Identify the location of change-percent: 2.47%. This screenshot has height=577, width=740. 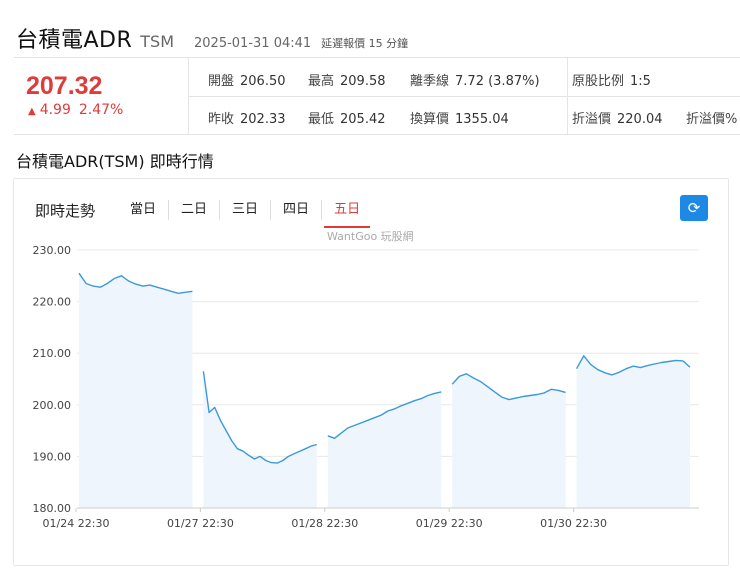
(101, 110).